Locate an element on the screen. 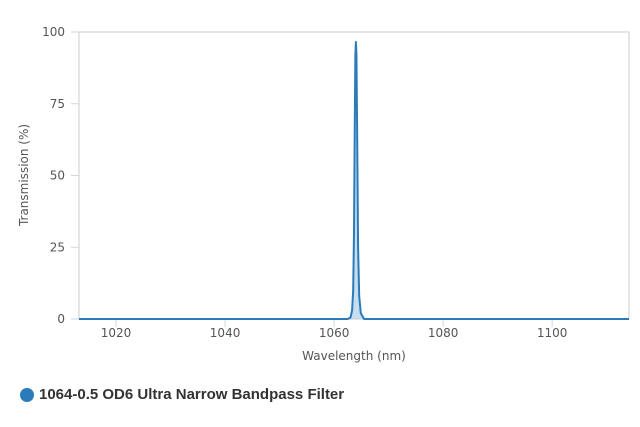 This screenshot has height=427, width=640. y-tick-label: 75 is located at coordinates (57, 104).